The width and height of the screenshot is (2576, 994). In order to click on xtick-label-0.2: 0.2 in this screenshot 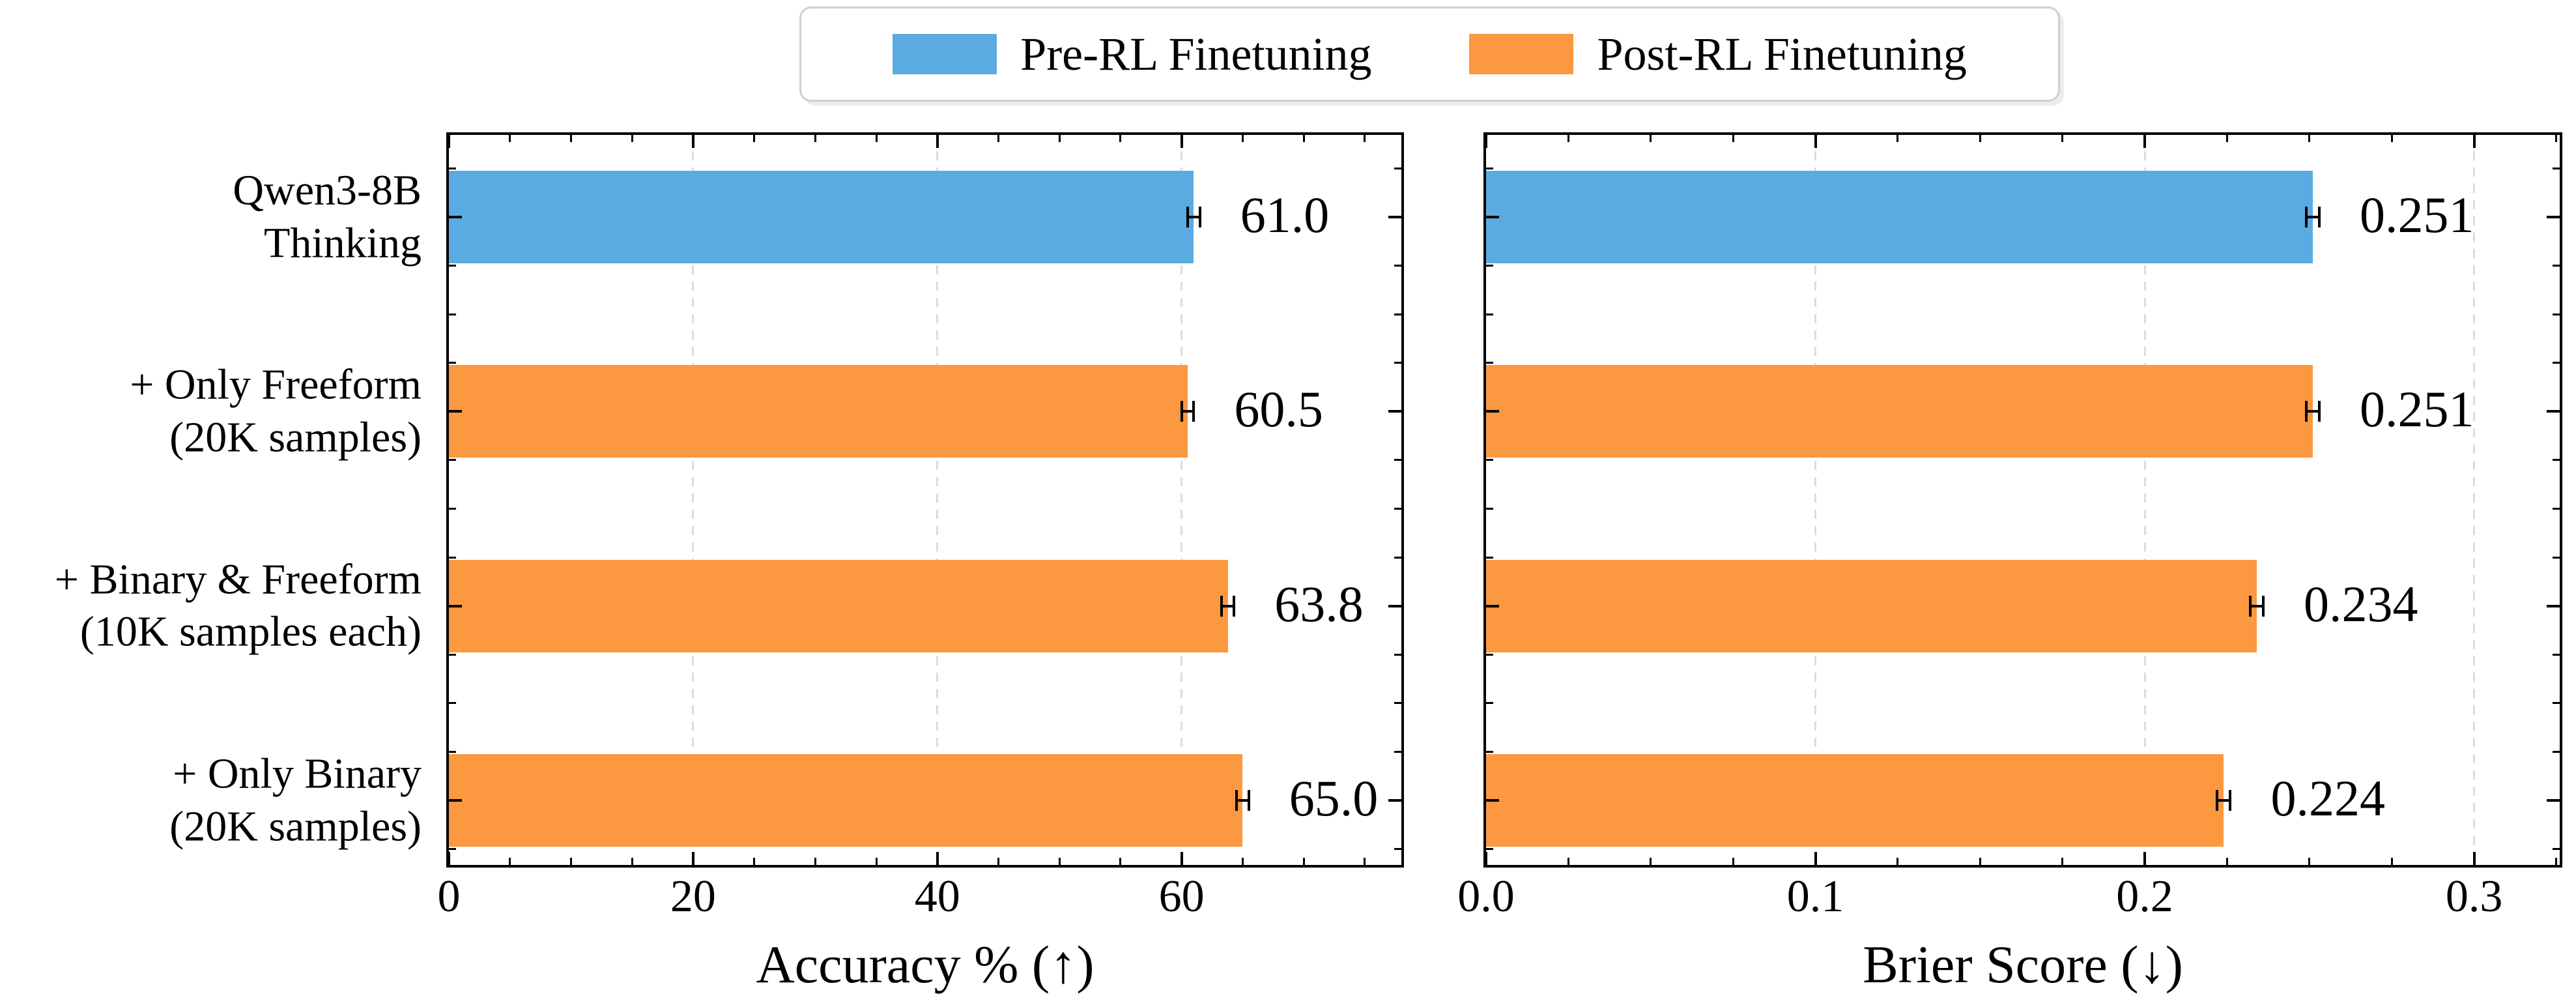, I will do `click(2144, 896)`.